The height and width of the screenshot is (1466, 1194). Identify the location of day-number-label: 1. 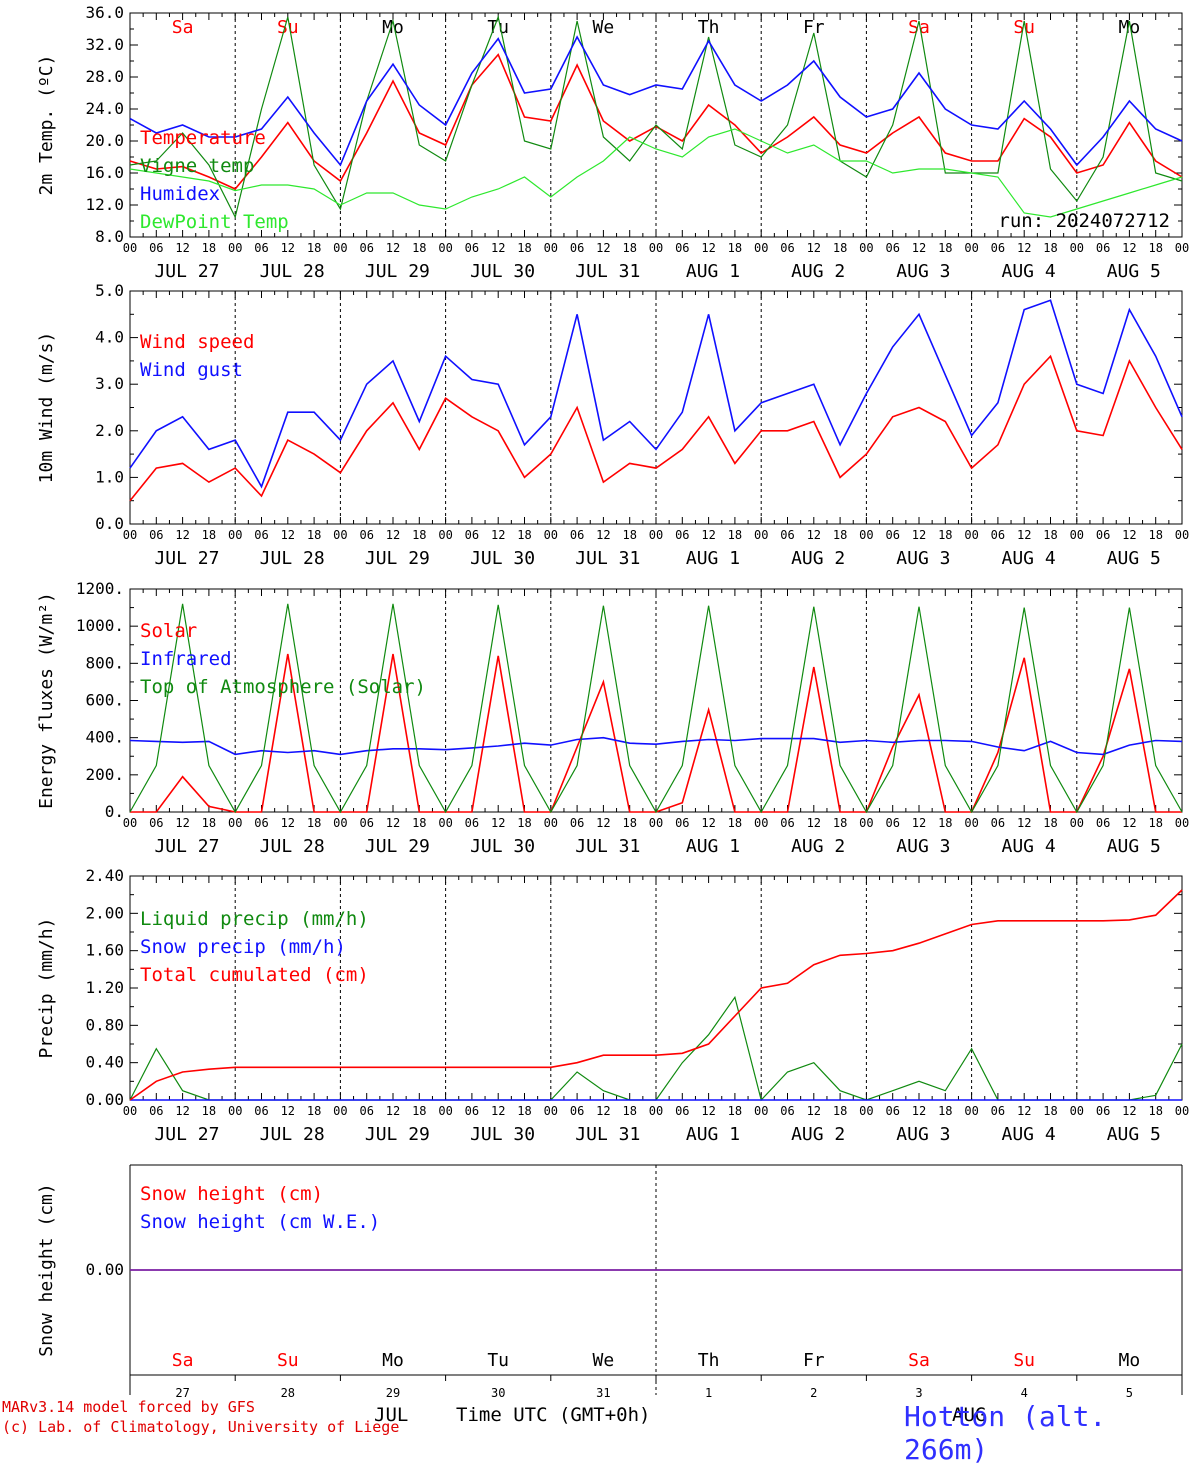
(708, 1393).